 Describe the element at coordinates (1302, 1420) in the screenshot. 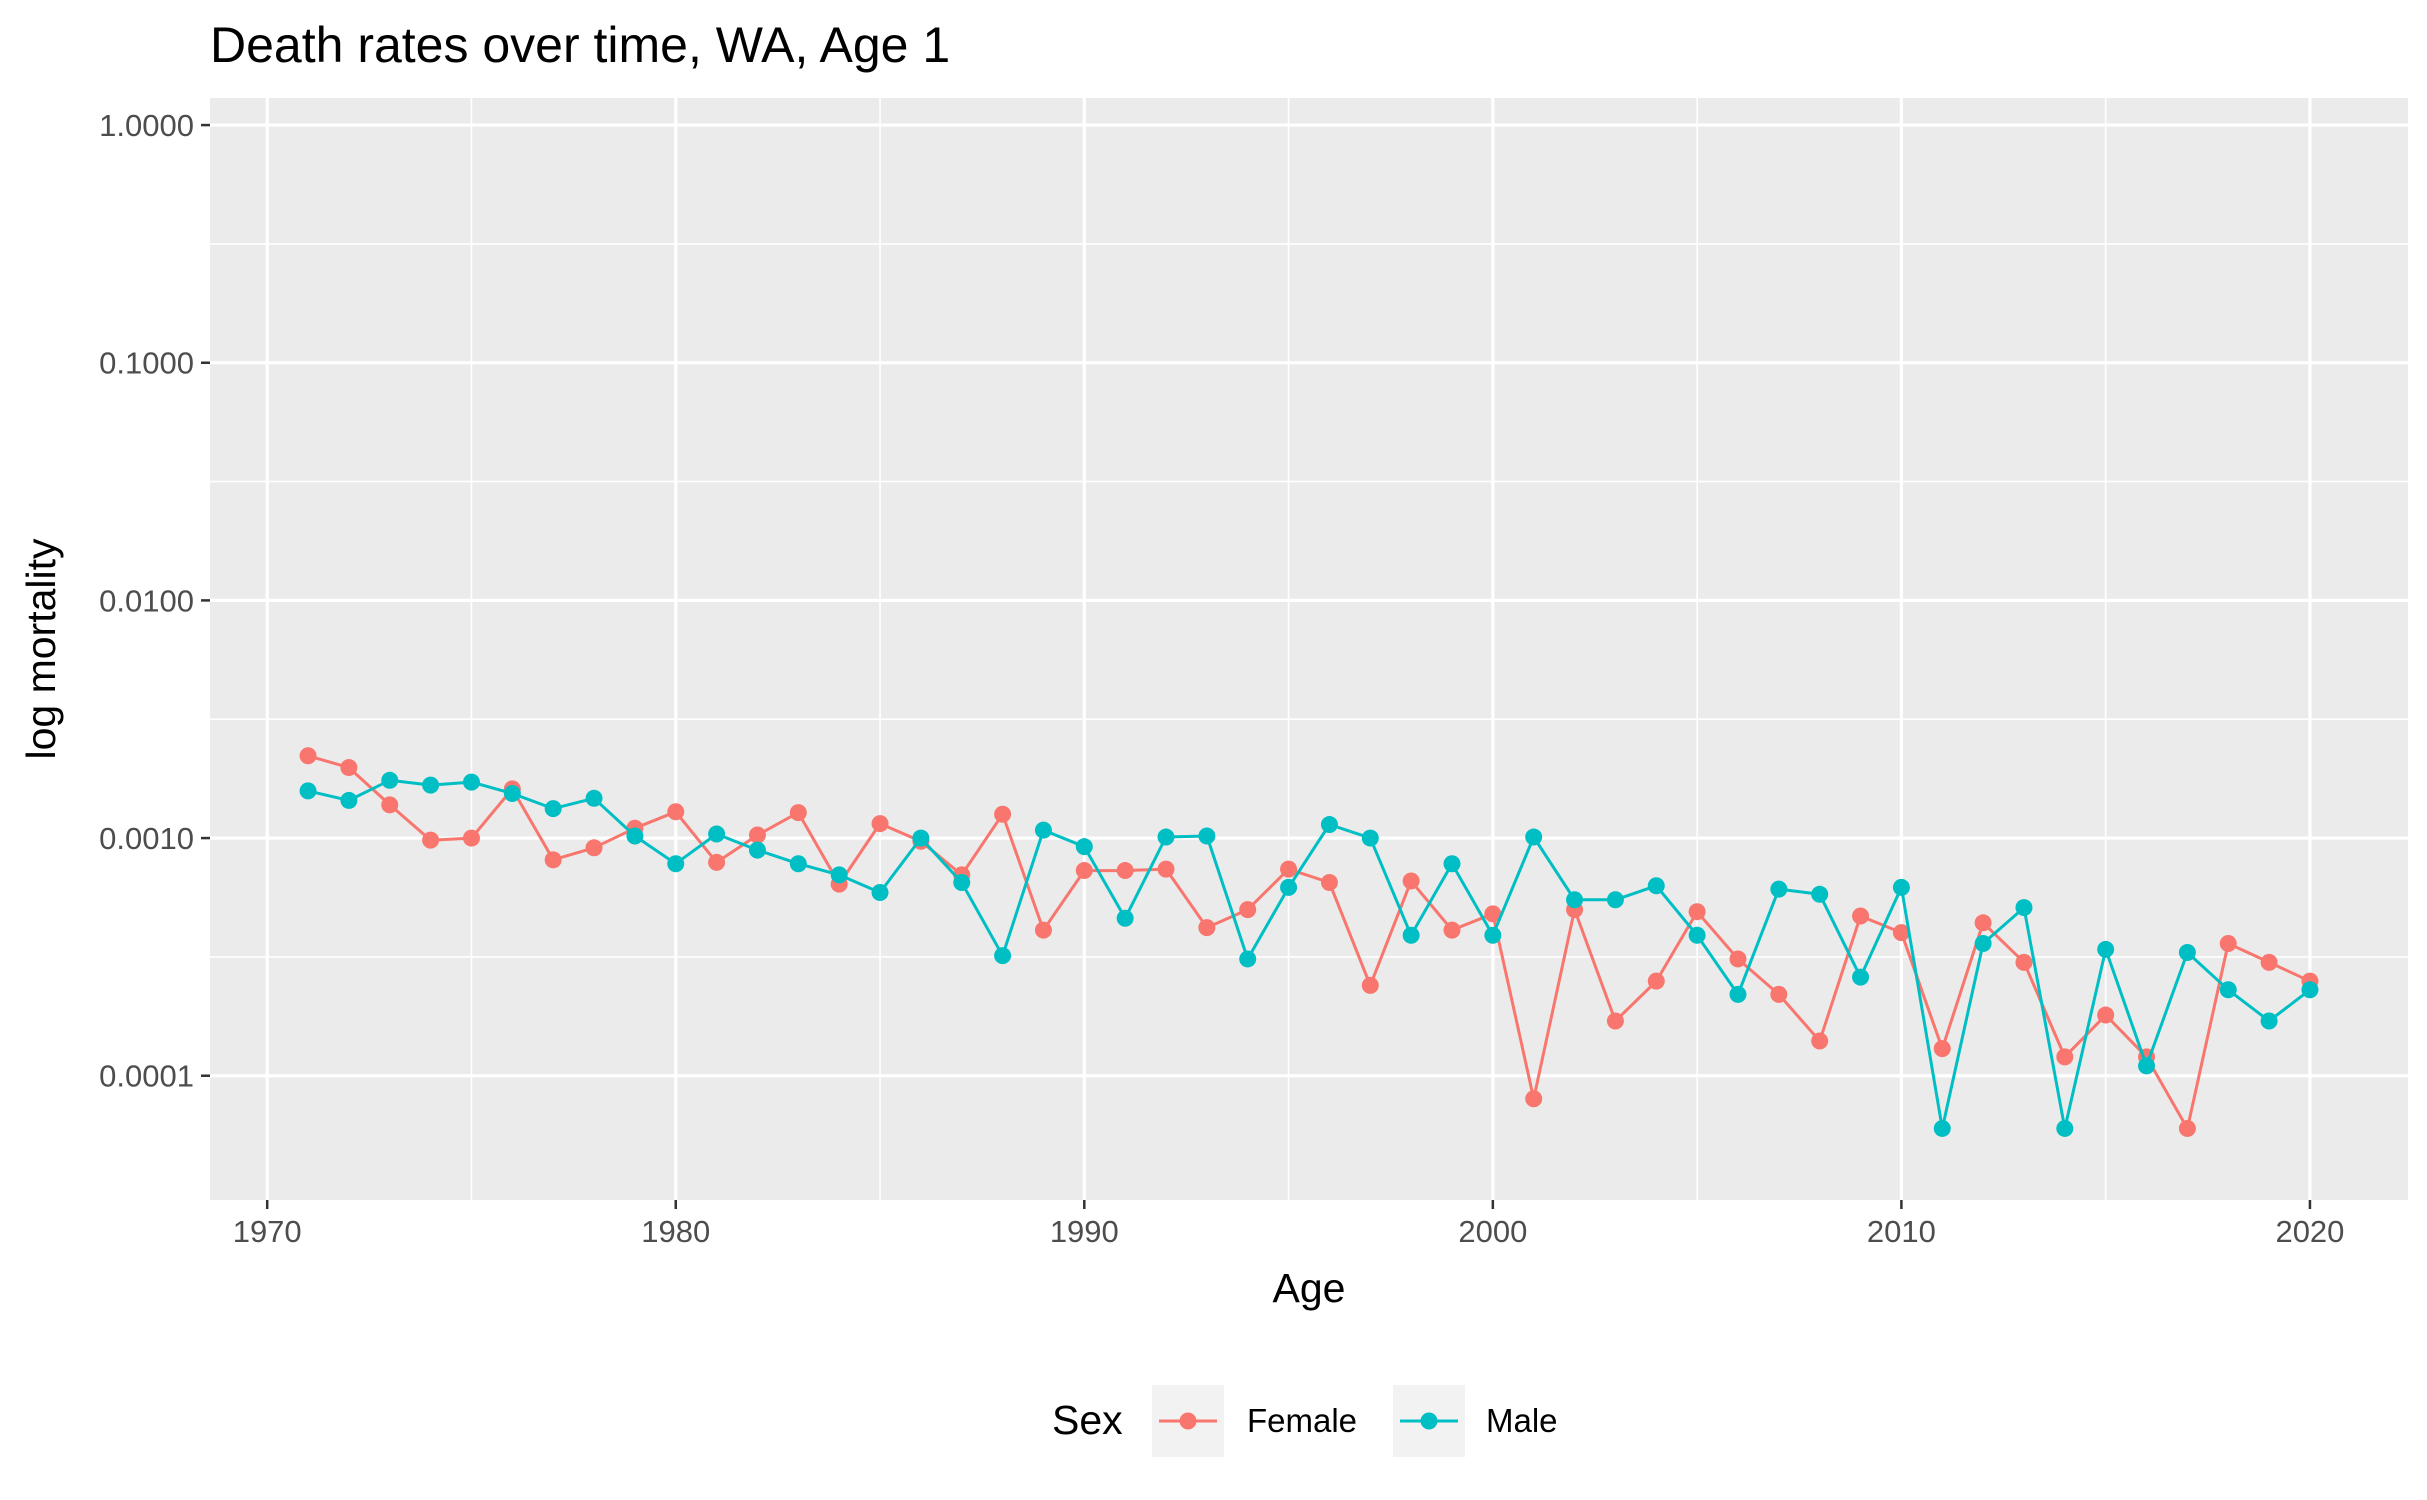

I see `legend-label: Female` at that location.